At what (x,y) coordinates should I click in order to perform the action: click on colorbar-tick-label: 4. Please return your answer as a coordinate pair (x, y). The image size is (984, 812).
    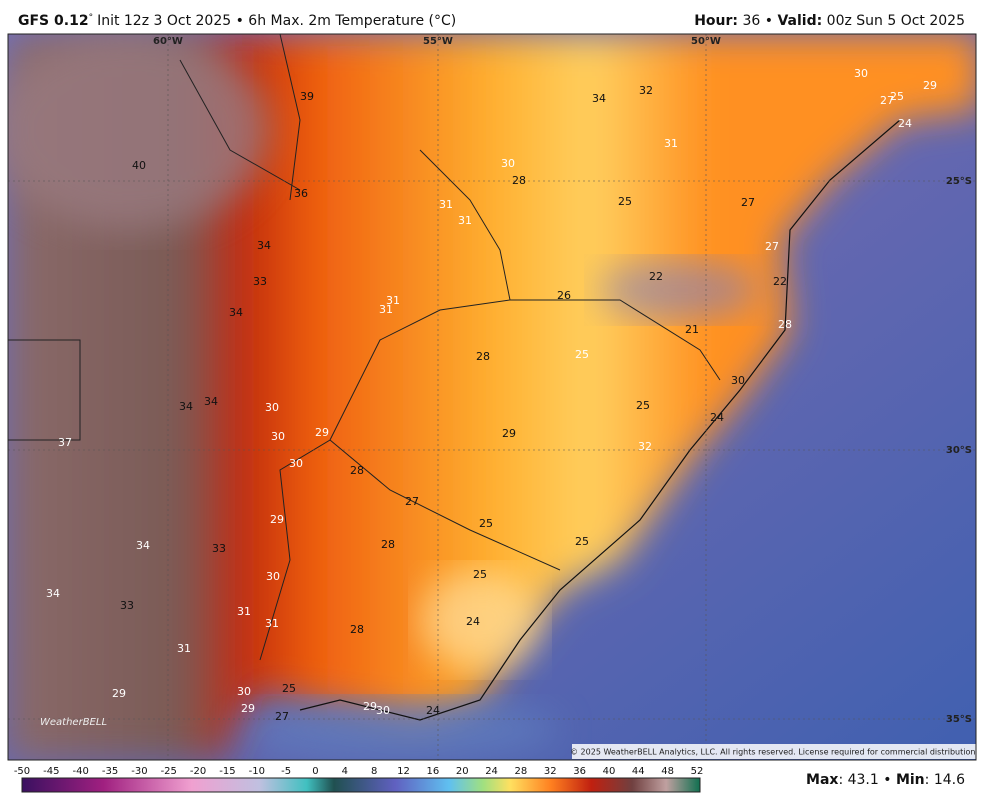
    Looking at the image, I should click on (345, 771).